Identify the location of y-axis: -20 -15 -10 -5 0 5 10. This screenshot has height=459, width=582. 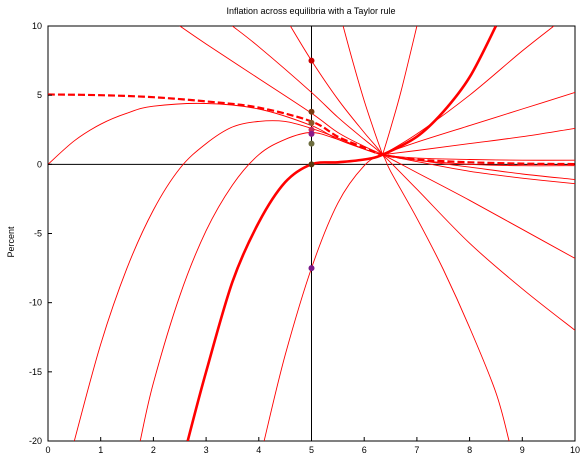
(40, 233).